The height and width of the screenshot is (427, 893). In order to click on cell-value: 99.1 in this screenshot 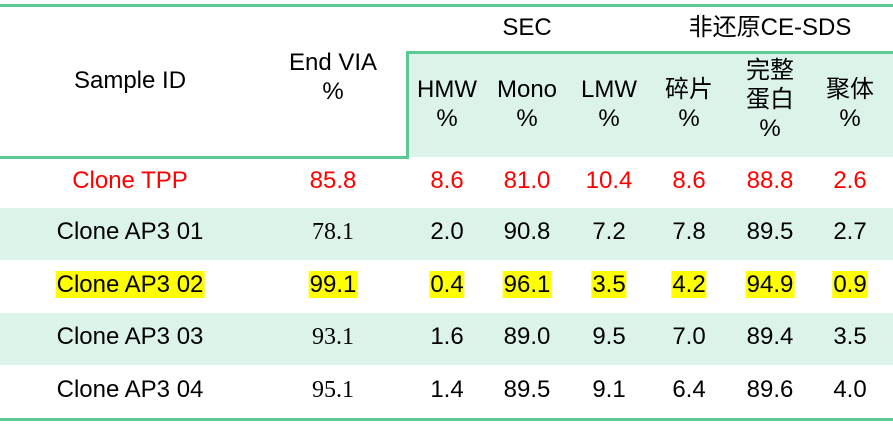, I will do `click(333, 285)`.